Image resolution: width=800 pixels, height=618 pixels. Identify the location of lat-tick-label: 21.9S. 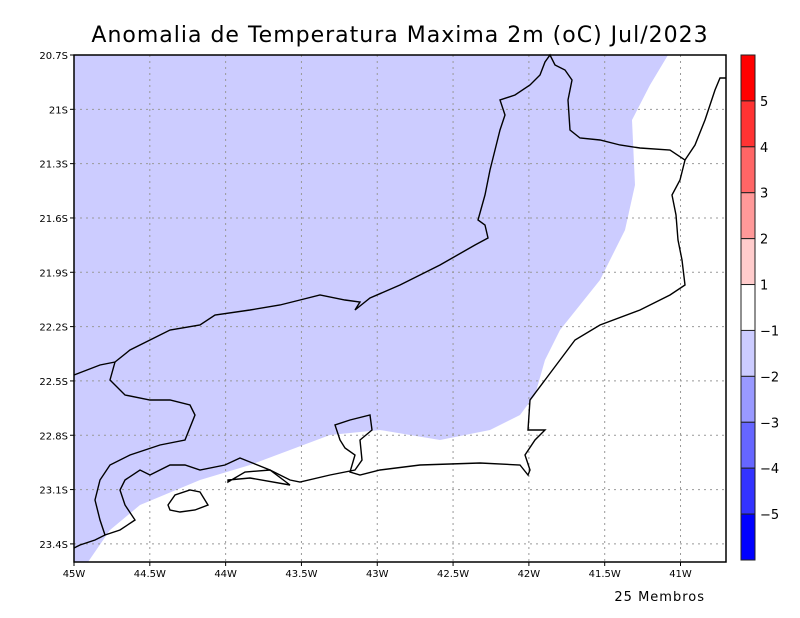
(53, 273).